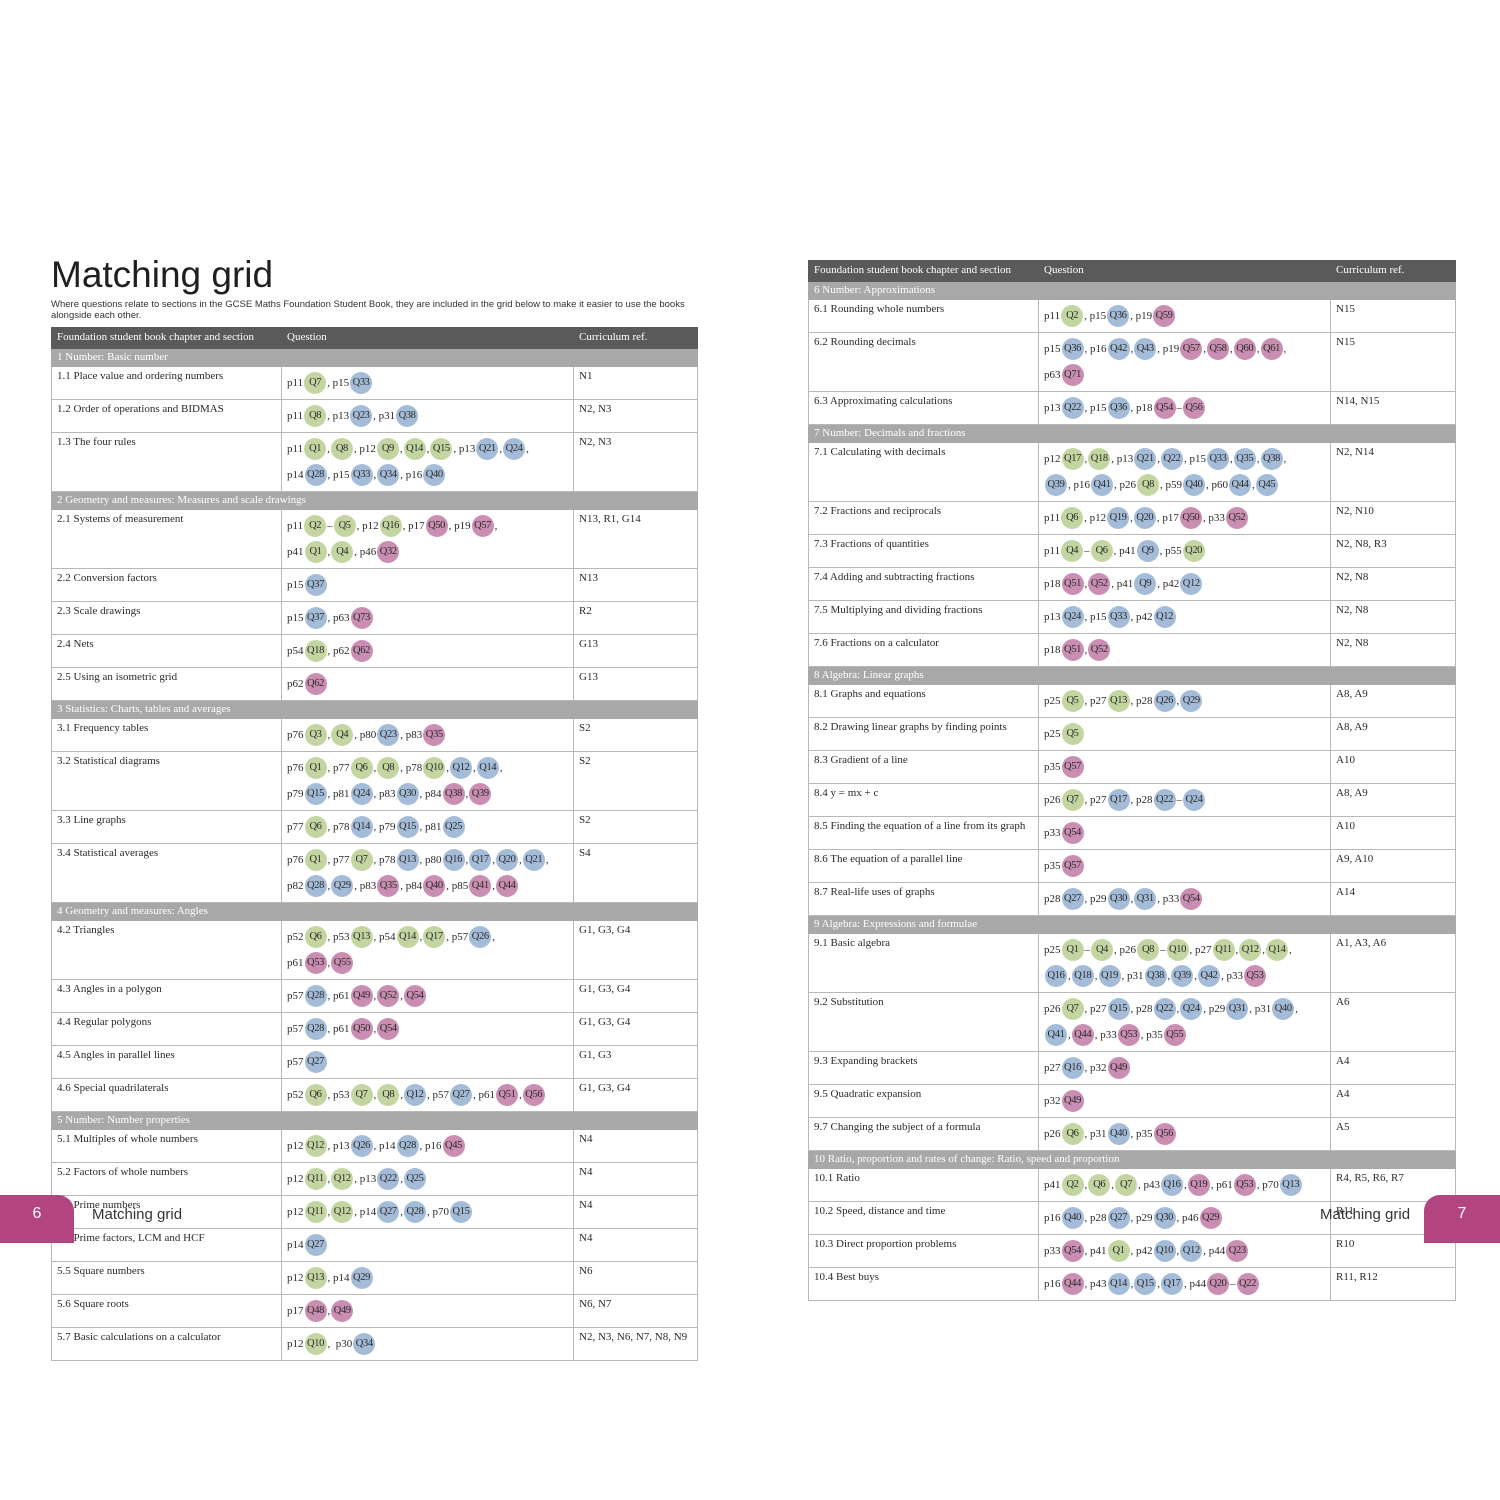 This screenshot has width=1500, height=1500. Describe the element at coordinates (1072, 800) in the screenshot. I see `question-badge: Q7` at that location.